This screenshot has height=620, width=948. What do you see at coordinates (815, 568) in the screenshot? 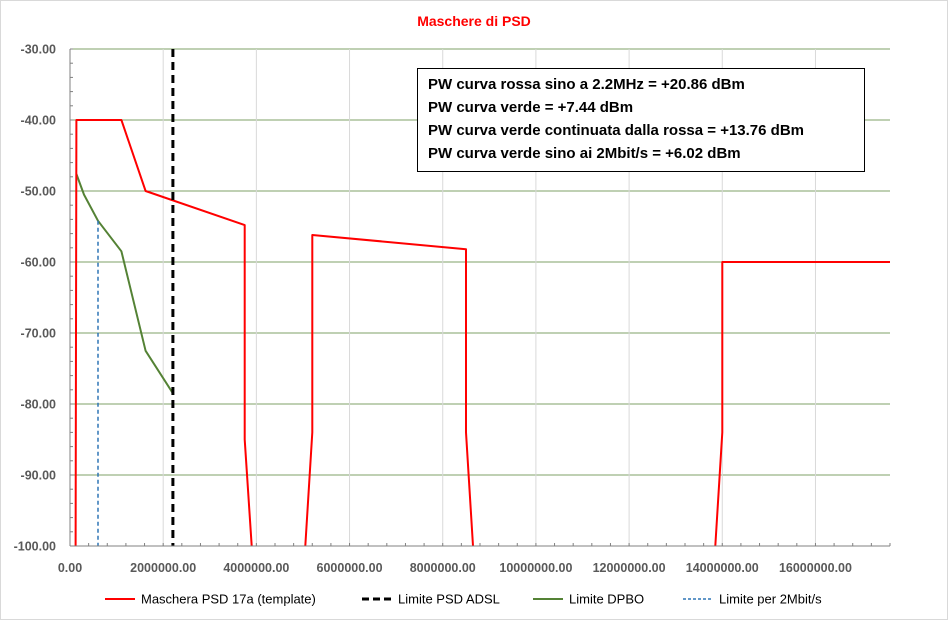
I see `x-tick-label: 16000000.00` at bounding box center [815, 568].